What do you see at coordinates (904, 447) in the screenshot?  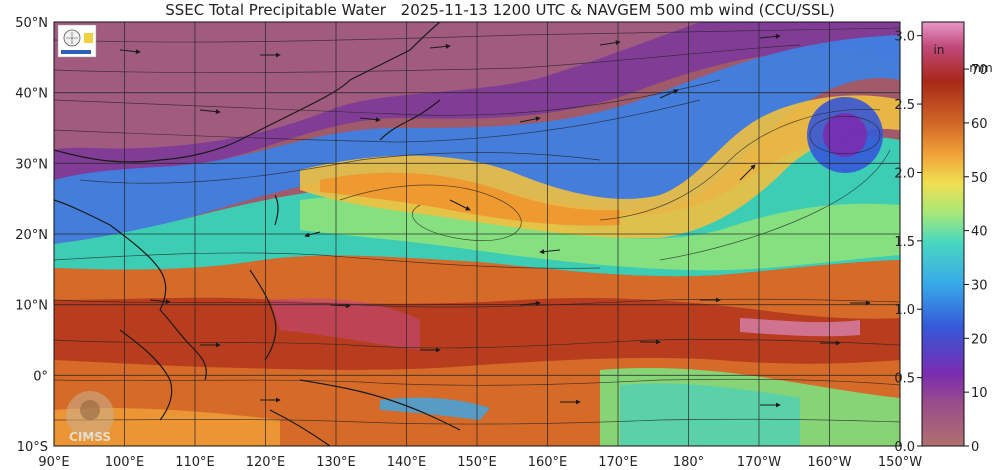 I see `colorbar-inch-label: 0.0` at bounding box center [904, 447].